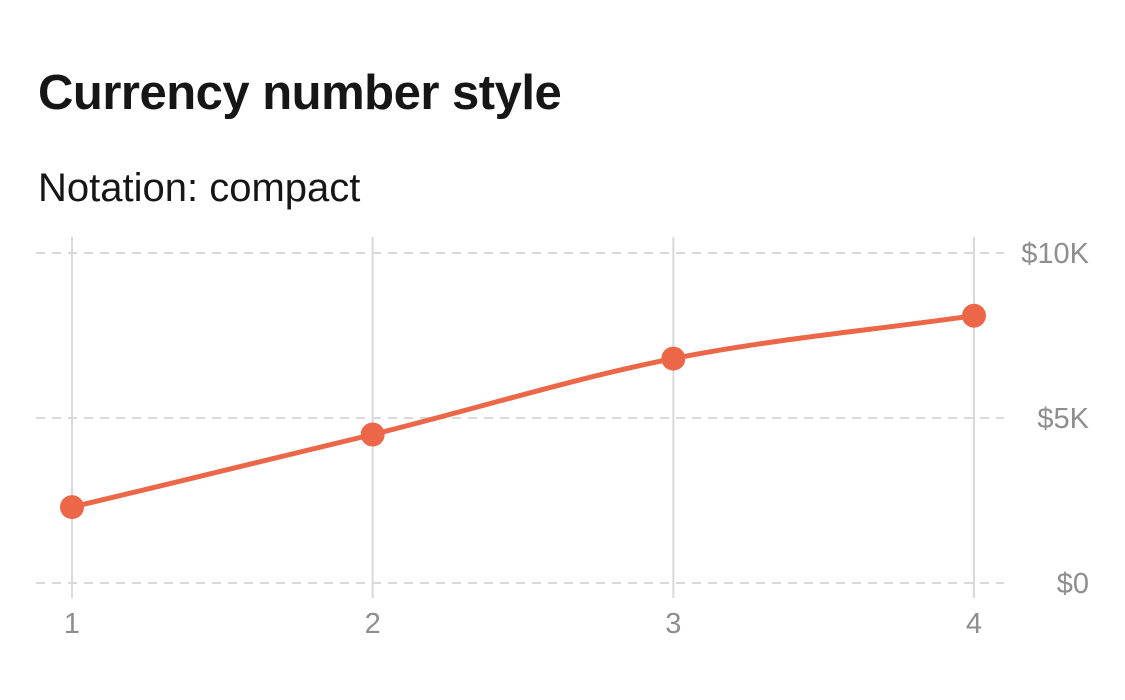 This screenshot has height=700, width=1125. Describe the element at coordinates (673, 624) in the screenshot. I see `x-tick-label-3: 3` at that location.